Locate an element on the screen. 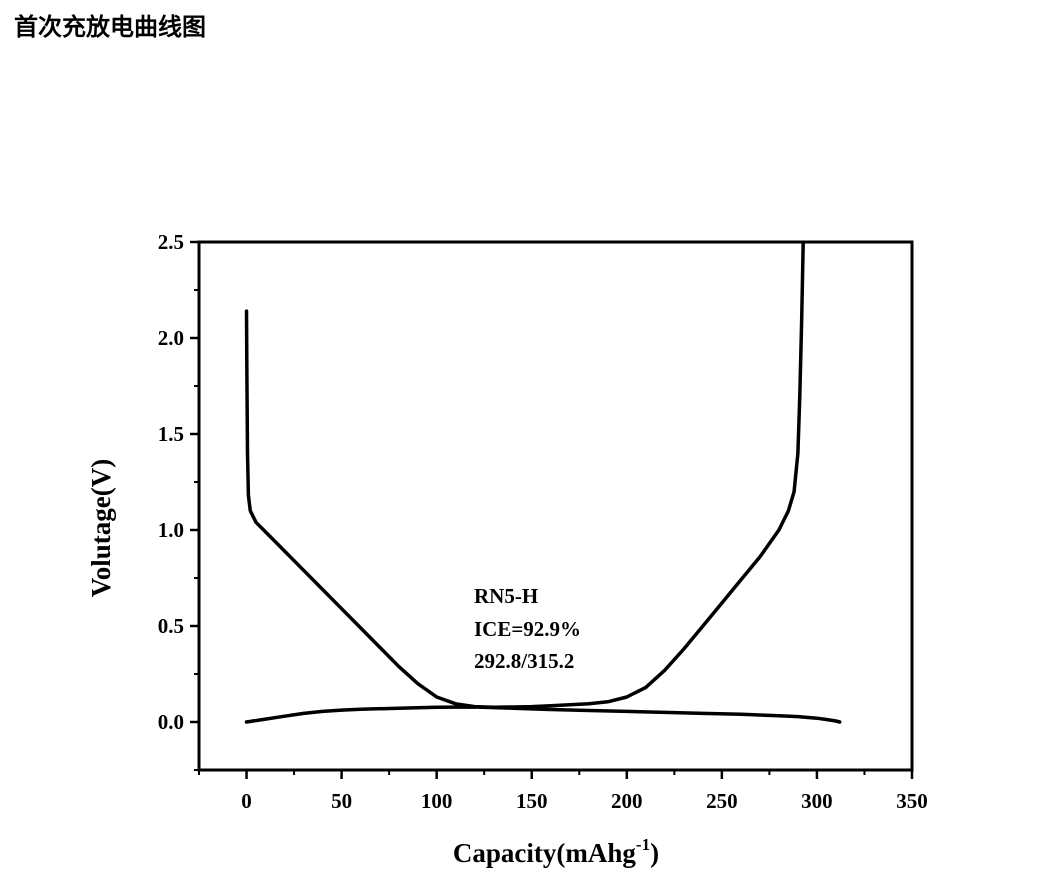  x-tick-label: 50 is located at coordinates (341, 801).